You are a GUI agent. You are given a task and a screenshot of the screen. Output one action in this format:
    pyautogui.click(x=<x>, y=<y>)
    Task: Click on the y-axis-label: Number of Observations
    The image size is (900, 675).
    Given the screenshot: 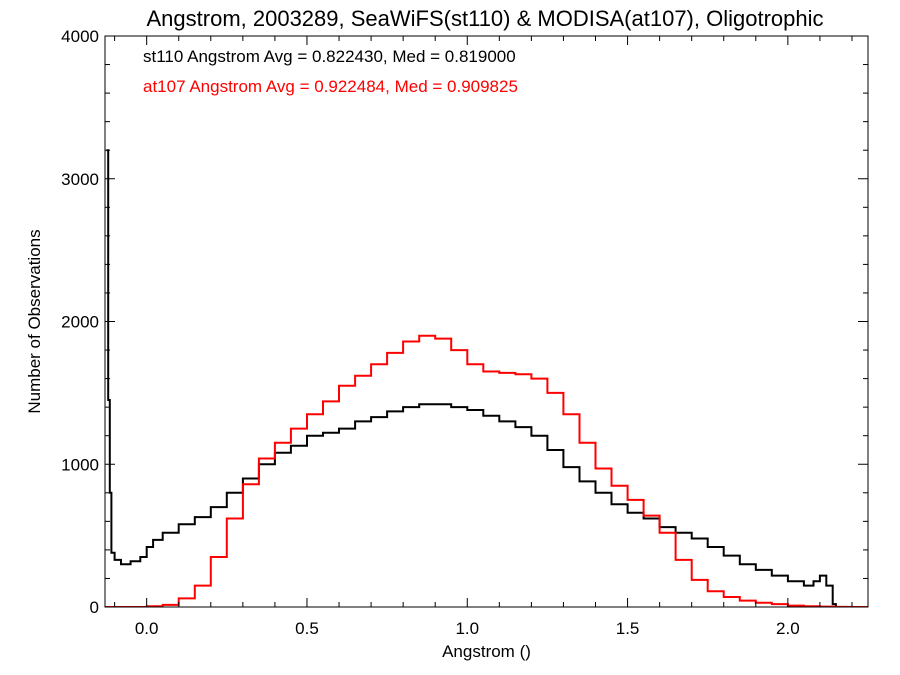 What is the action you would take?
    pyautogui.click(x=34, y=321)
    